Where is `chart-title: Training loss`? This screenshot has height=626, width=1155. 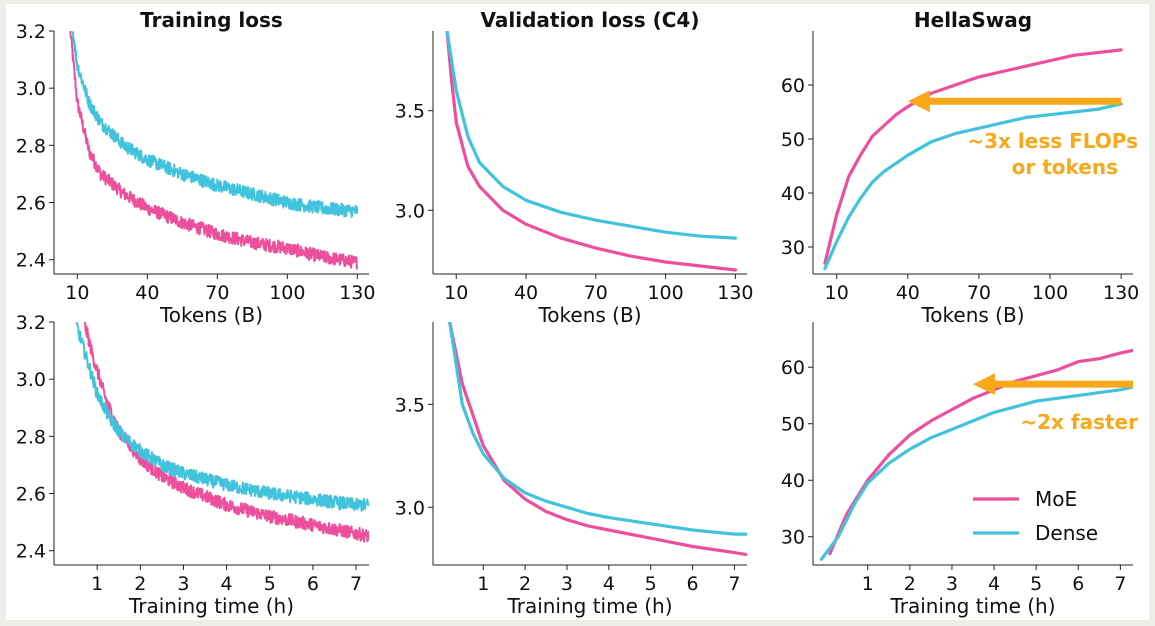
chart-title: Training loss is located at coordinates (211, 20).